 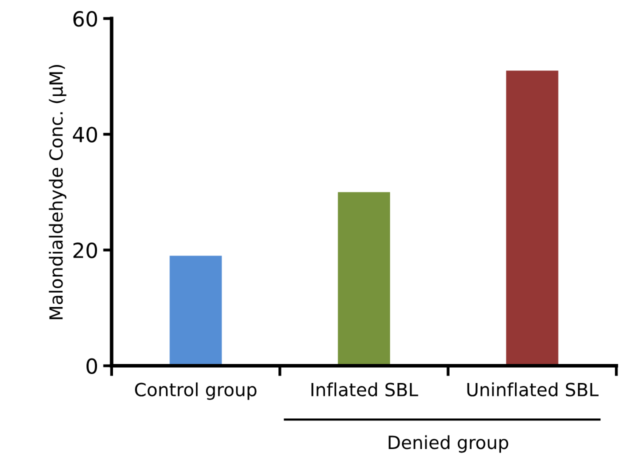 I want to click on y-tick-label: 20, so click(x=85, y=250).